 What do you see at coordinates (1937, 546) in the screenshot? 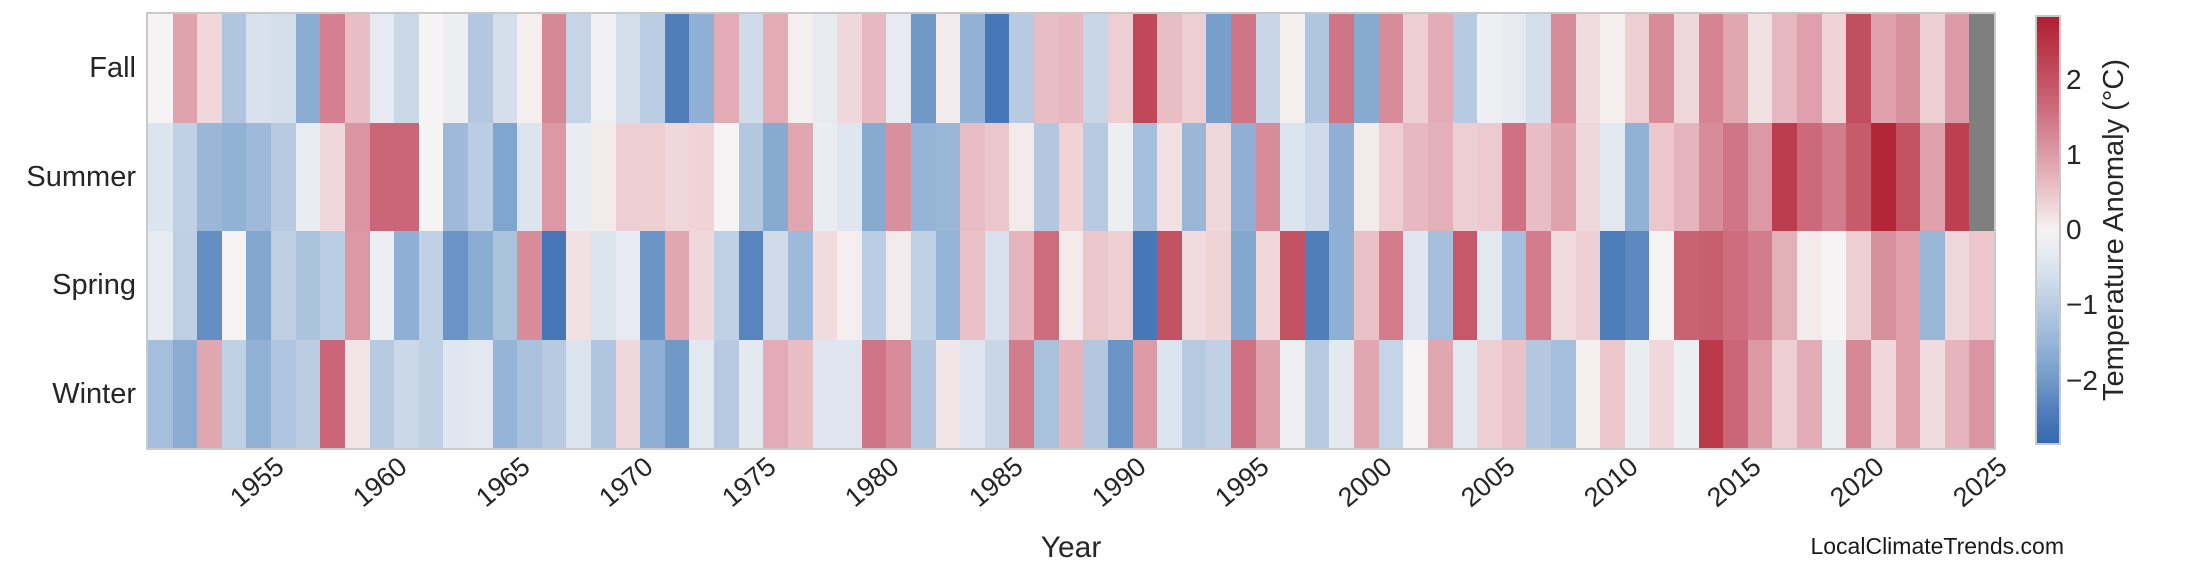
I see `watermark: LocalClimateTrends.com` at bounding box center [1937, 546].